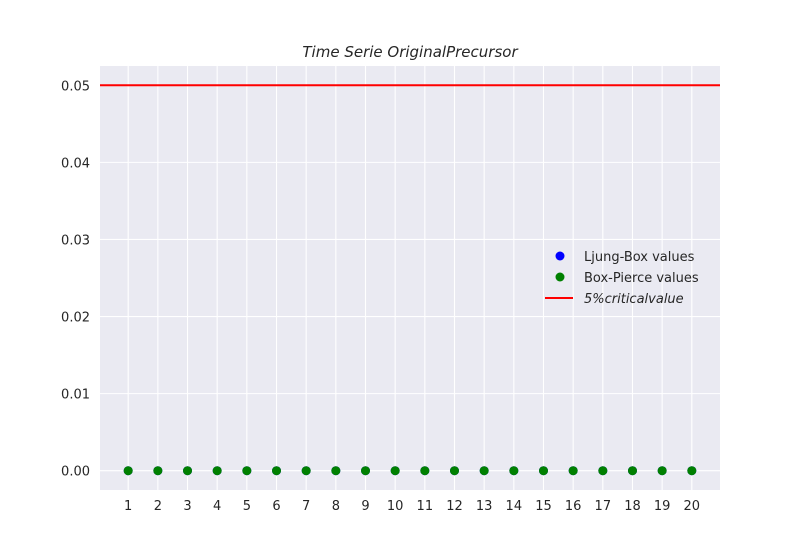 This screenshot has width=800, height=550. I want to click on y-tick-label: 0.05, so click(75, 86).